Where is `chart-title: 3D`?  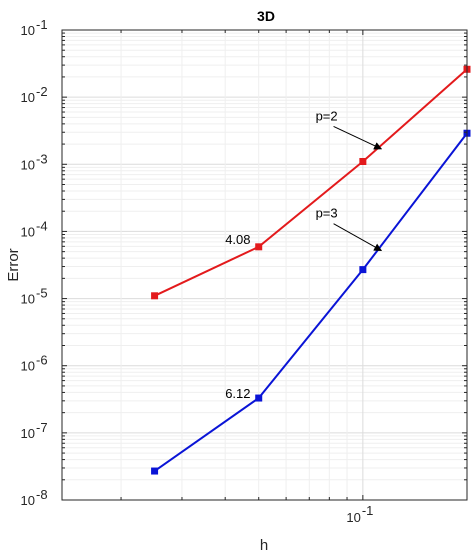
chart-title: 3D is located at coordinates (266, 16).